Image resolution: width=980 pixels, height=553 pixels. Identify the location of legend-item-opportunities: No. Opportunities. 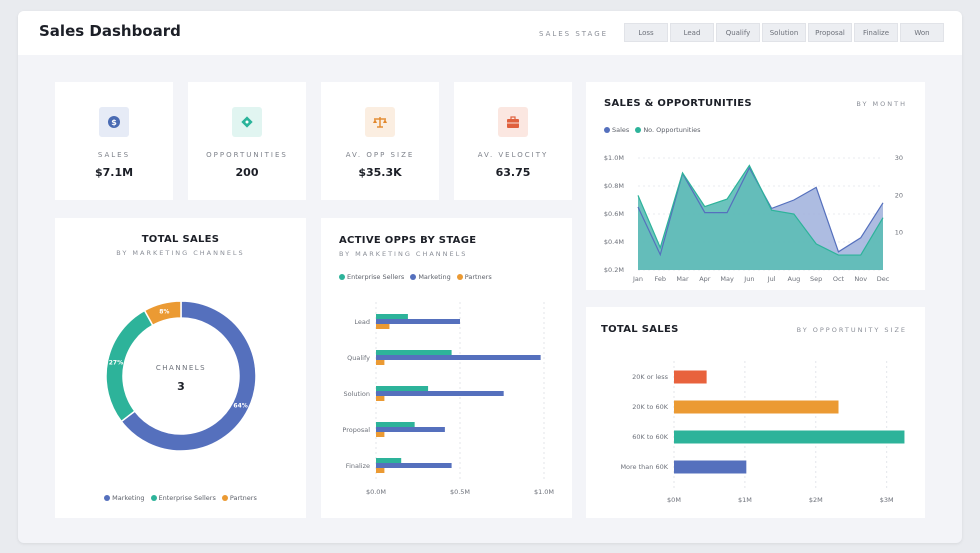
(668, 130).